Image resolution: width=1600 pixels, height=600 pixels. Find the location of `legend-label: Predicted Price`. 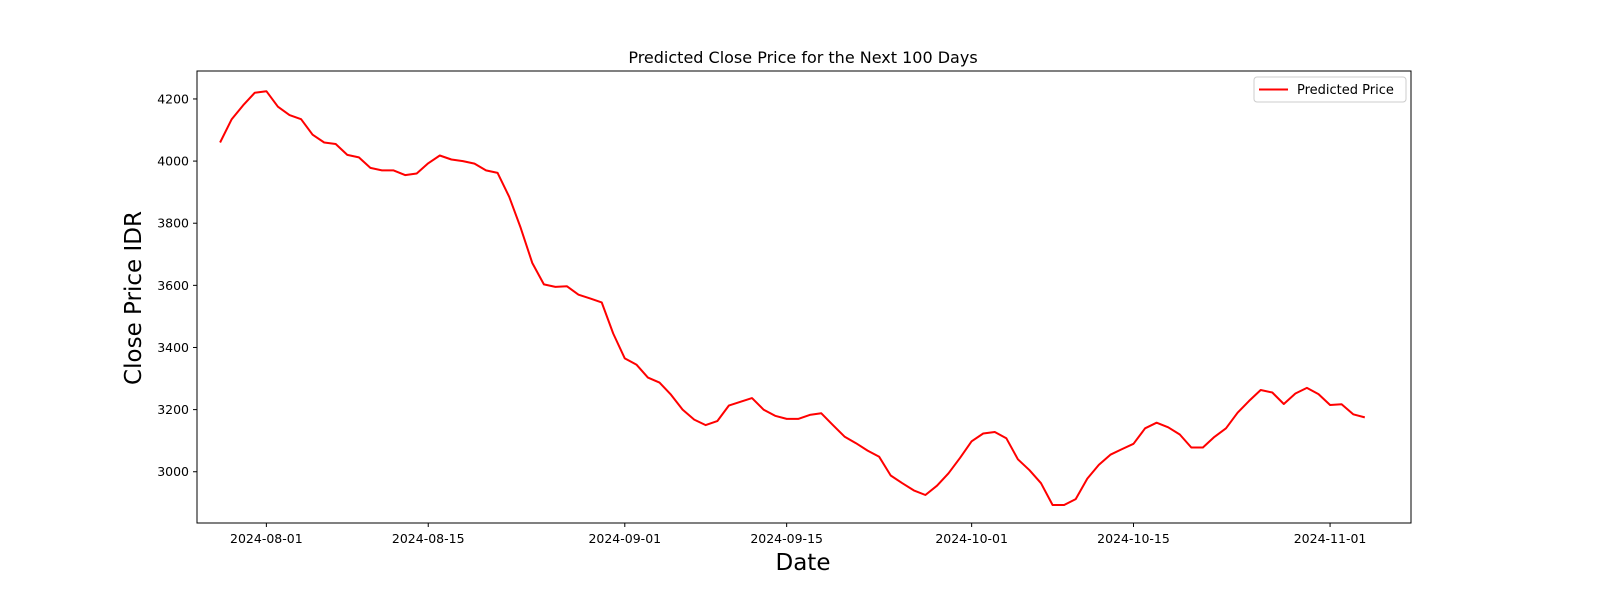

legend-label: Predicted Price is located at coordinates (1345, 90).